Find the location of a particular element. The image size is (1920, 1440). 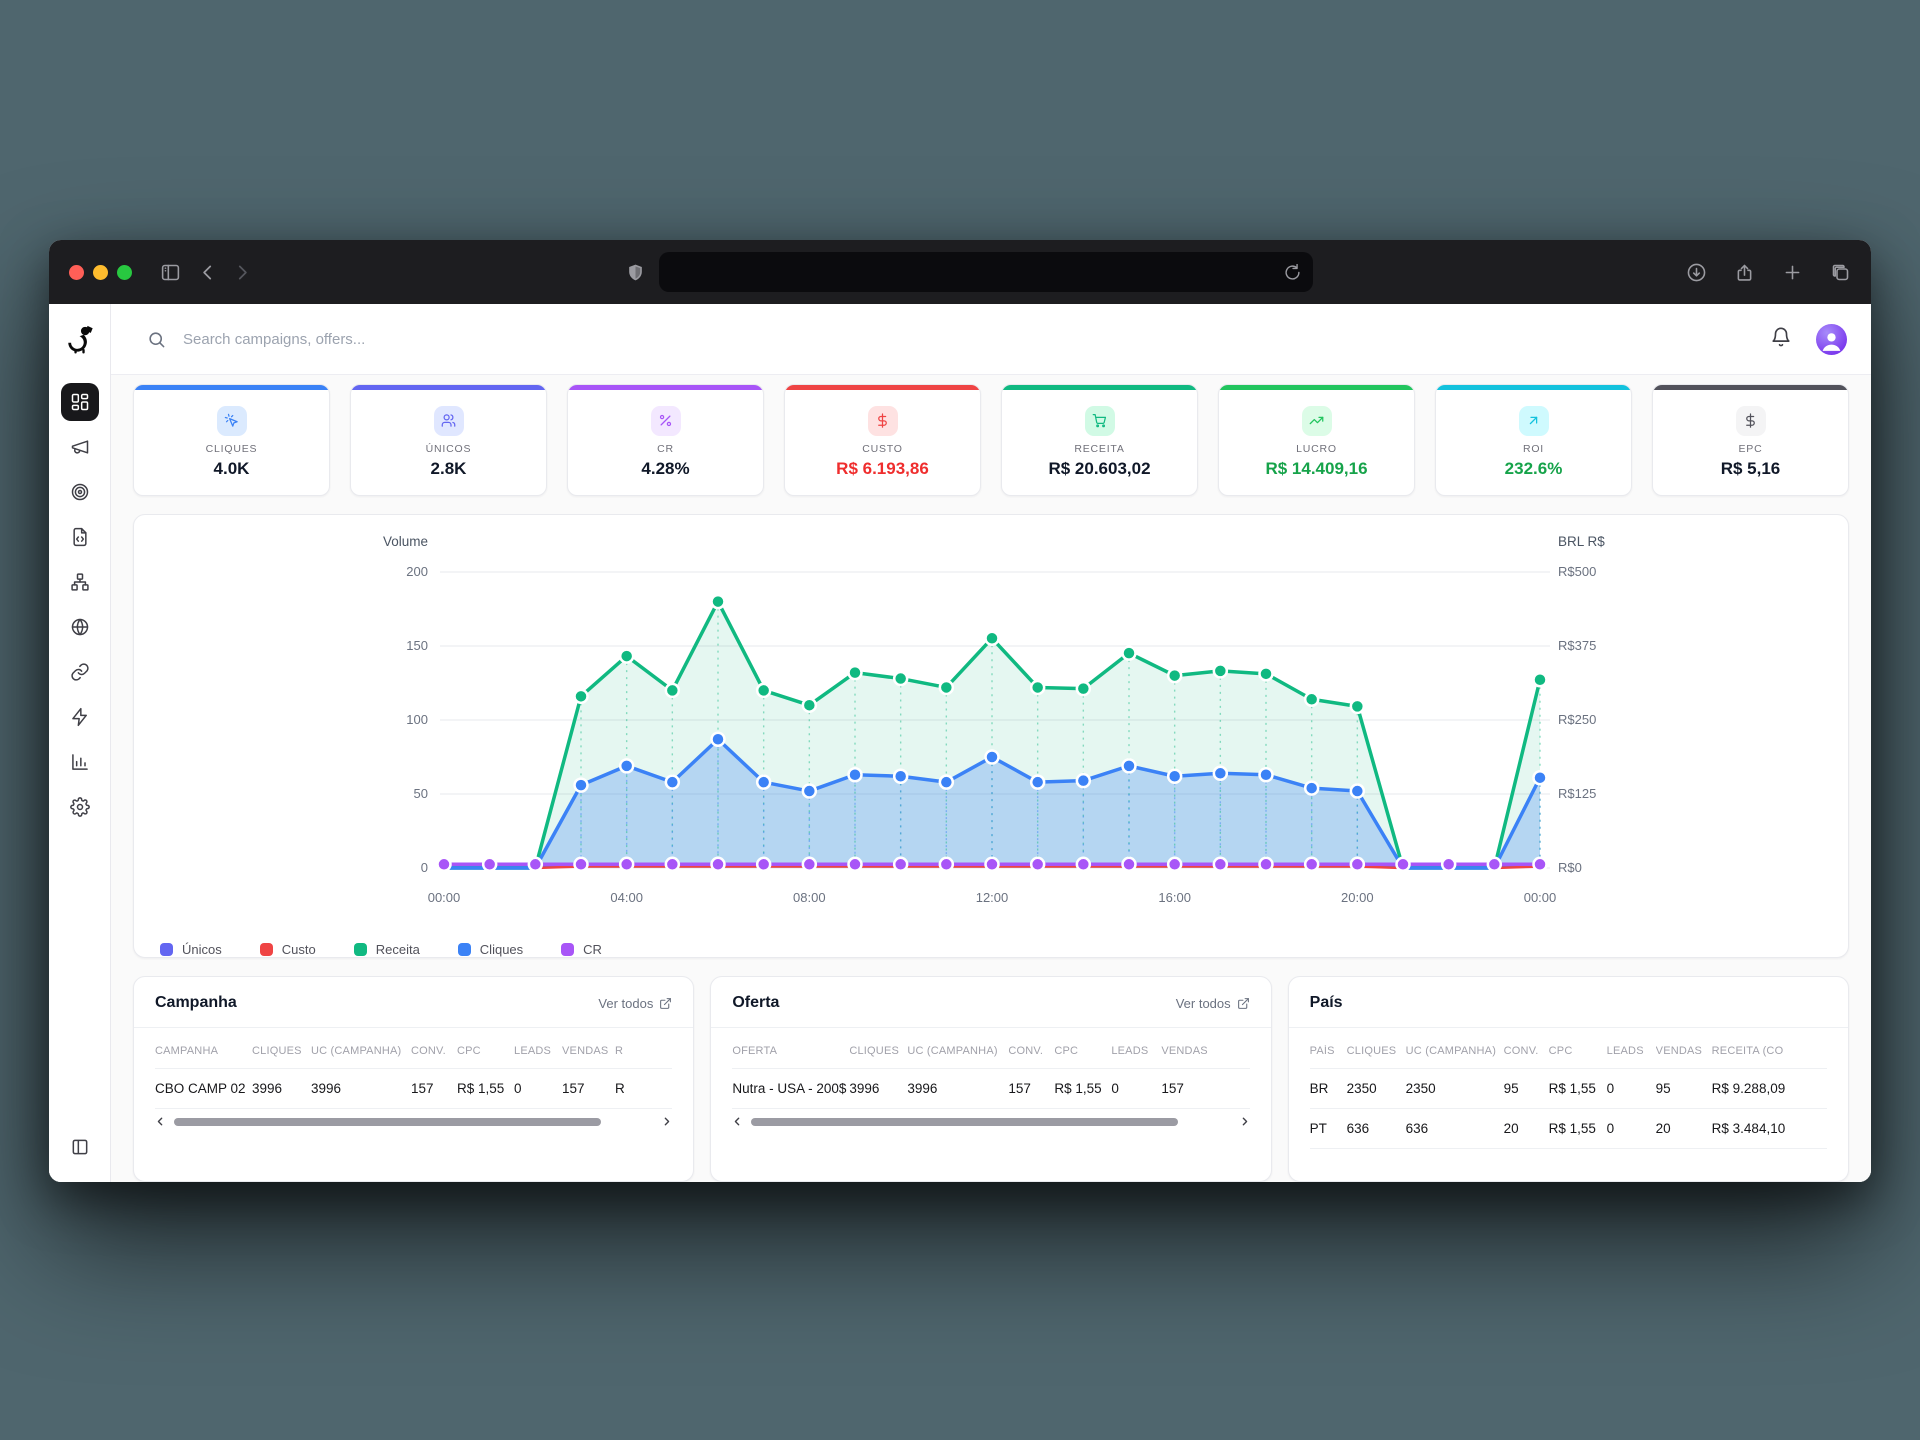

globe-icon is located at coordinates (79, 627).